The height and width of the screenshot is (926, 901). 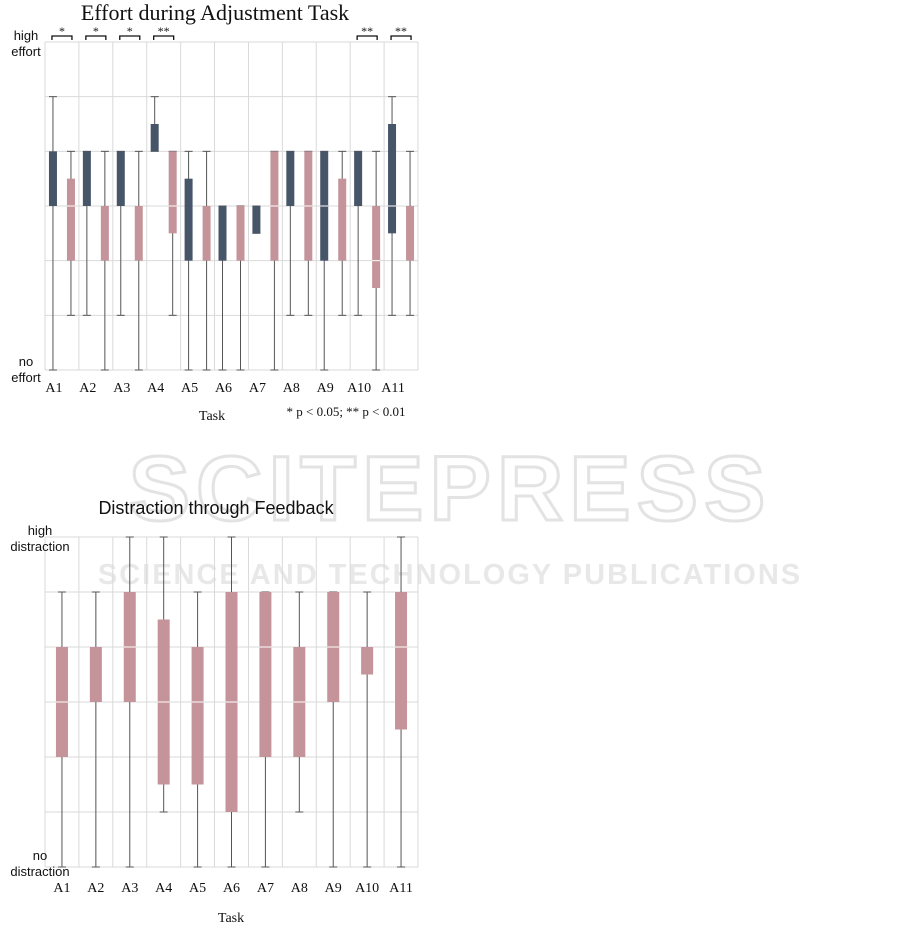 I want to click on x-tick-label: A8, so click(x=299, y=888).